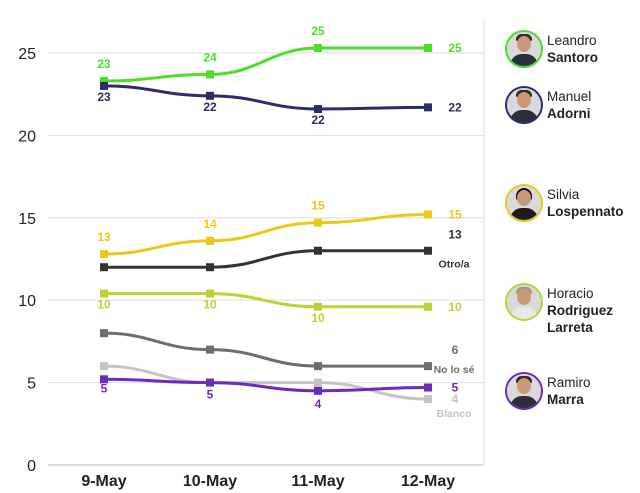 This screenshot has height=493, width=640. What do you see at coordinates (455, 350) in the screenshot?
I see `data-label: 6` at bounding box center [455, 350].